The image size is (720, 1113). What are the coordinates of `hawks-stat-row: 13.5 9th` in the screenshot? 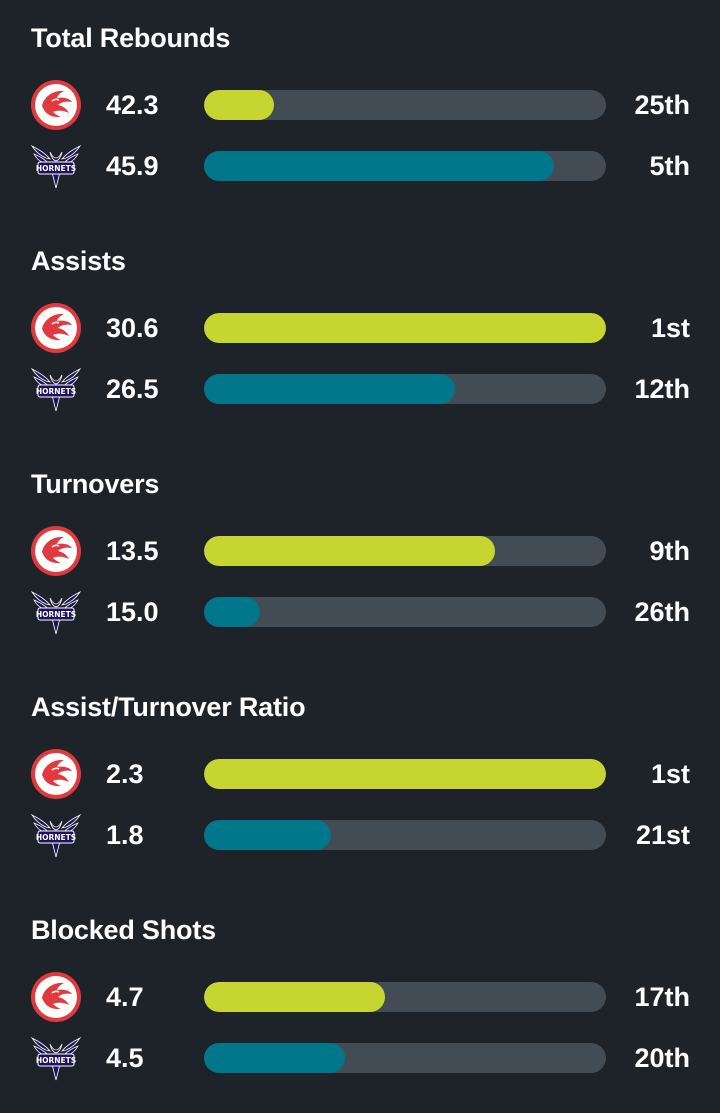 It's located at (360, 551).